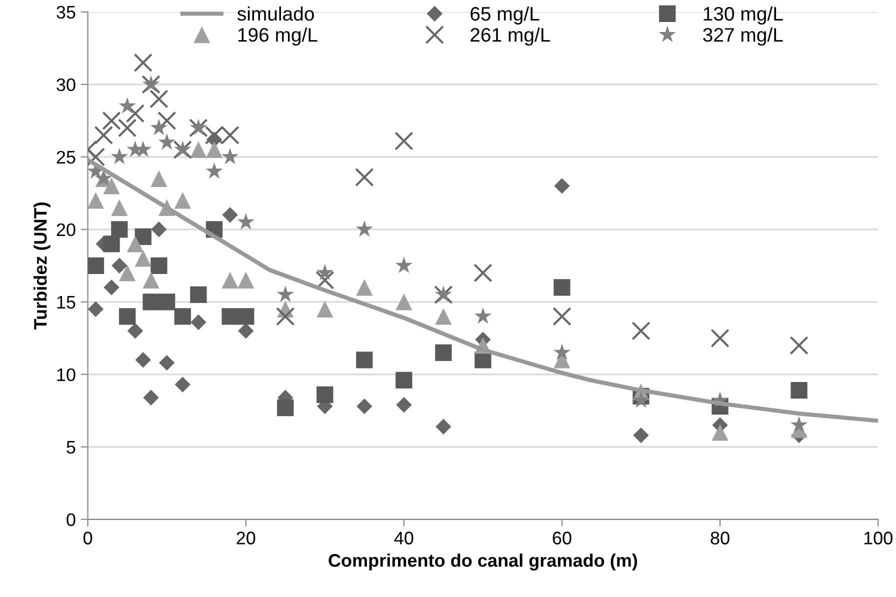  Describe the element at coordinates (404, 538) in the screenshot. I see `x-tick-label: 40` at that location.